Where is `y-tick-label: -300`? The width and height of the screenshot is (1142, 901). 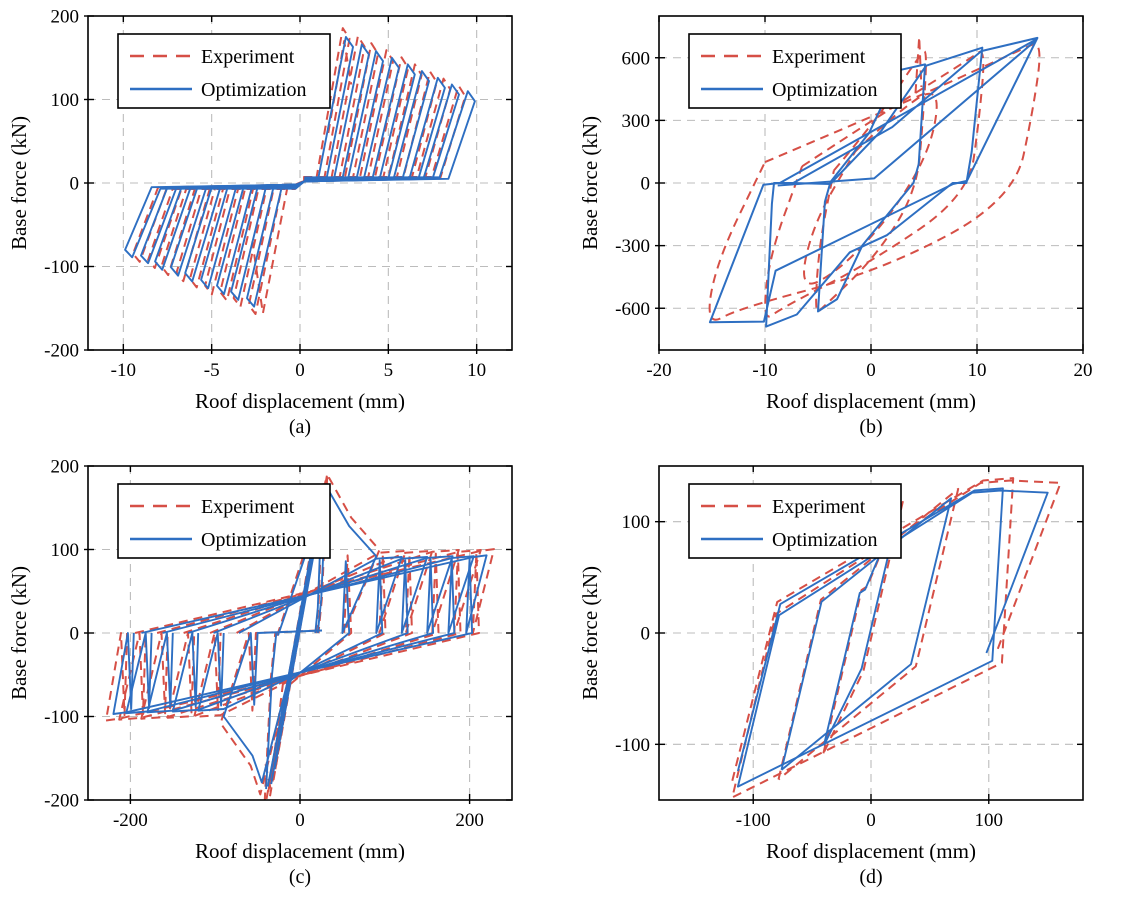
y-tick-label: -300 is located at coordinates (632, 246).